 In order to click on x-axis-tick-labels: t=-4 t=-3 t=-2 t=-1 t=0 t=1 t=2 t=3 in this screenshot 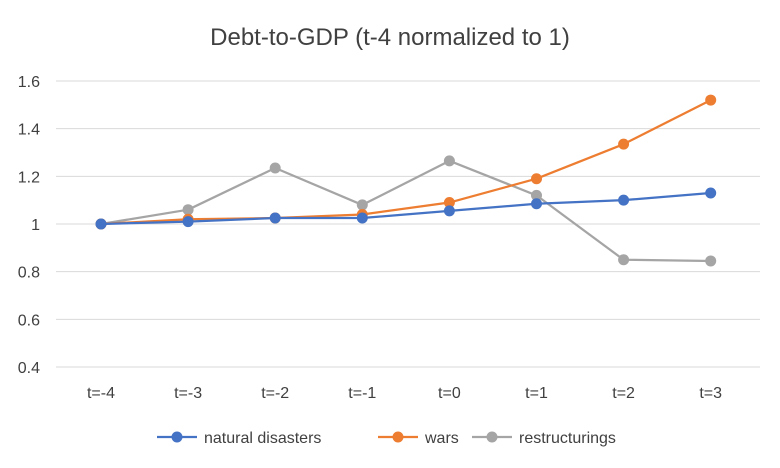, I will do `click(404, 393)`.